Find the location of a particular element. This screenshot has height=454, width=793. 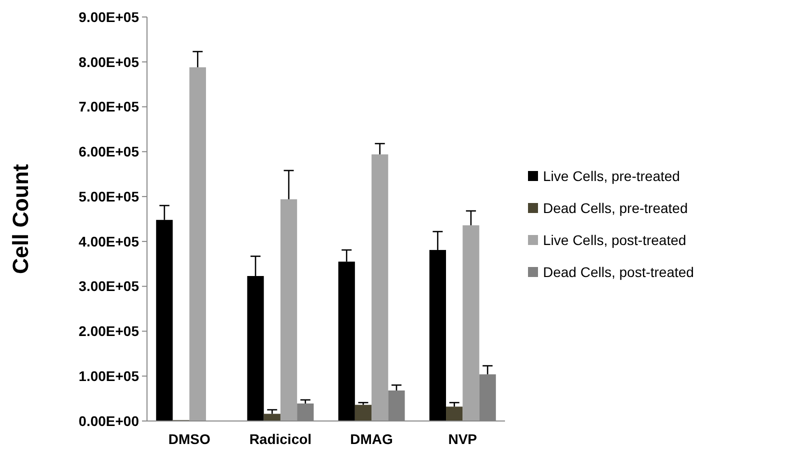

y-axis-title: Cell Count is located at coordinates (20, 218).